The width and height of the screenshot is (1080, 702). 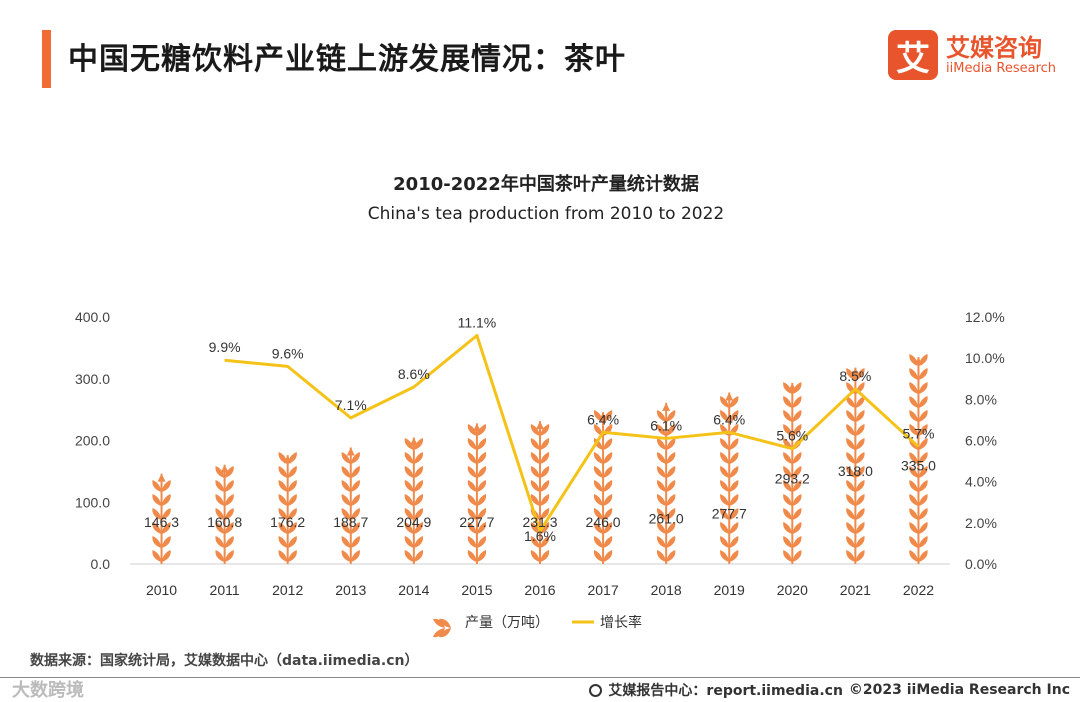 I want to click on x-tick-label: 2016, so click(x=539, y=590).